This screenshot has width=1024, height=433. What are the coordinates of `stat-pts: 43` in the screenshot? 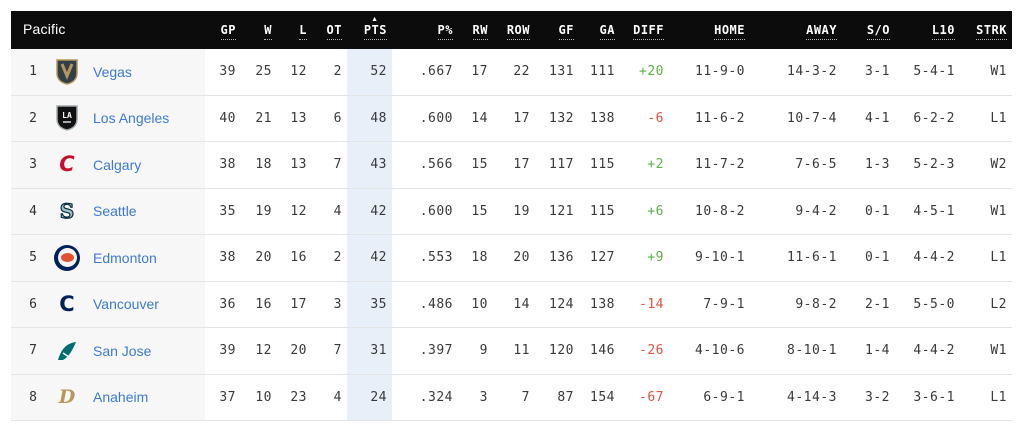 It's located at (369, 165).